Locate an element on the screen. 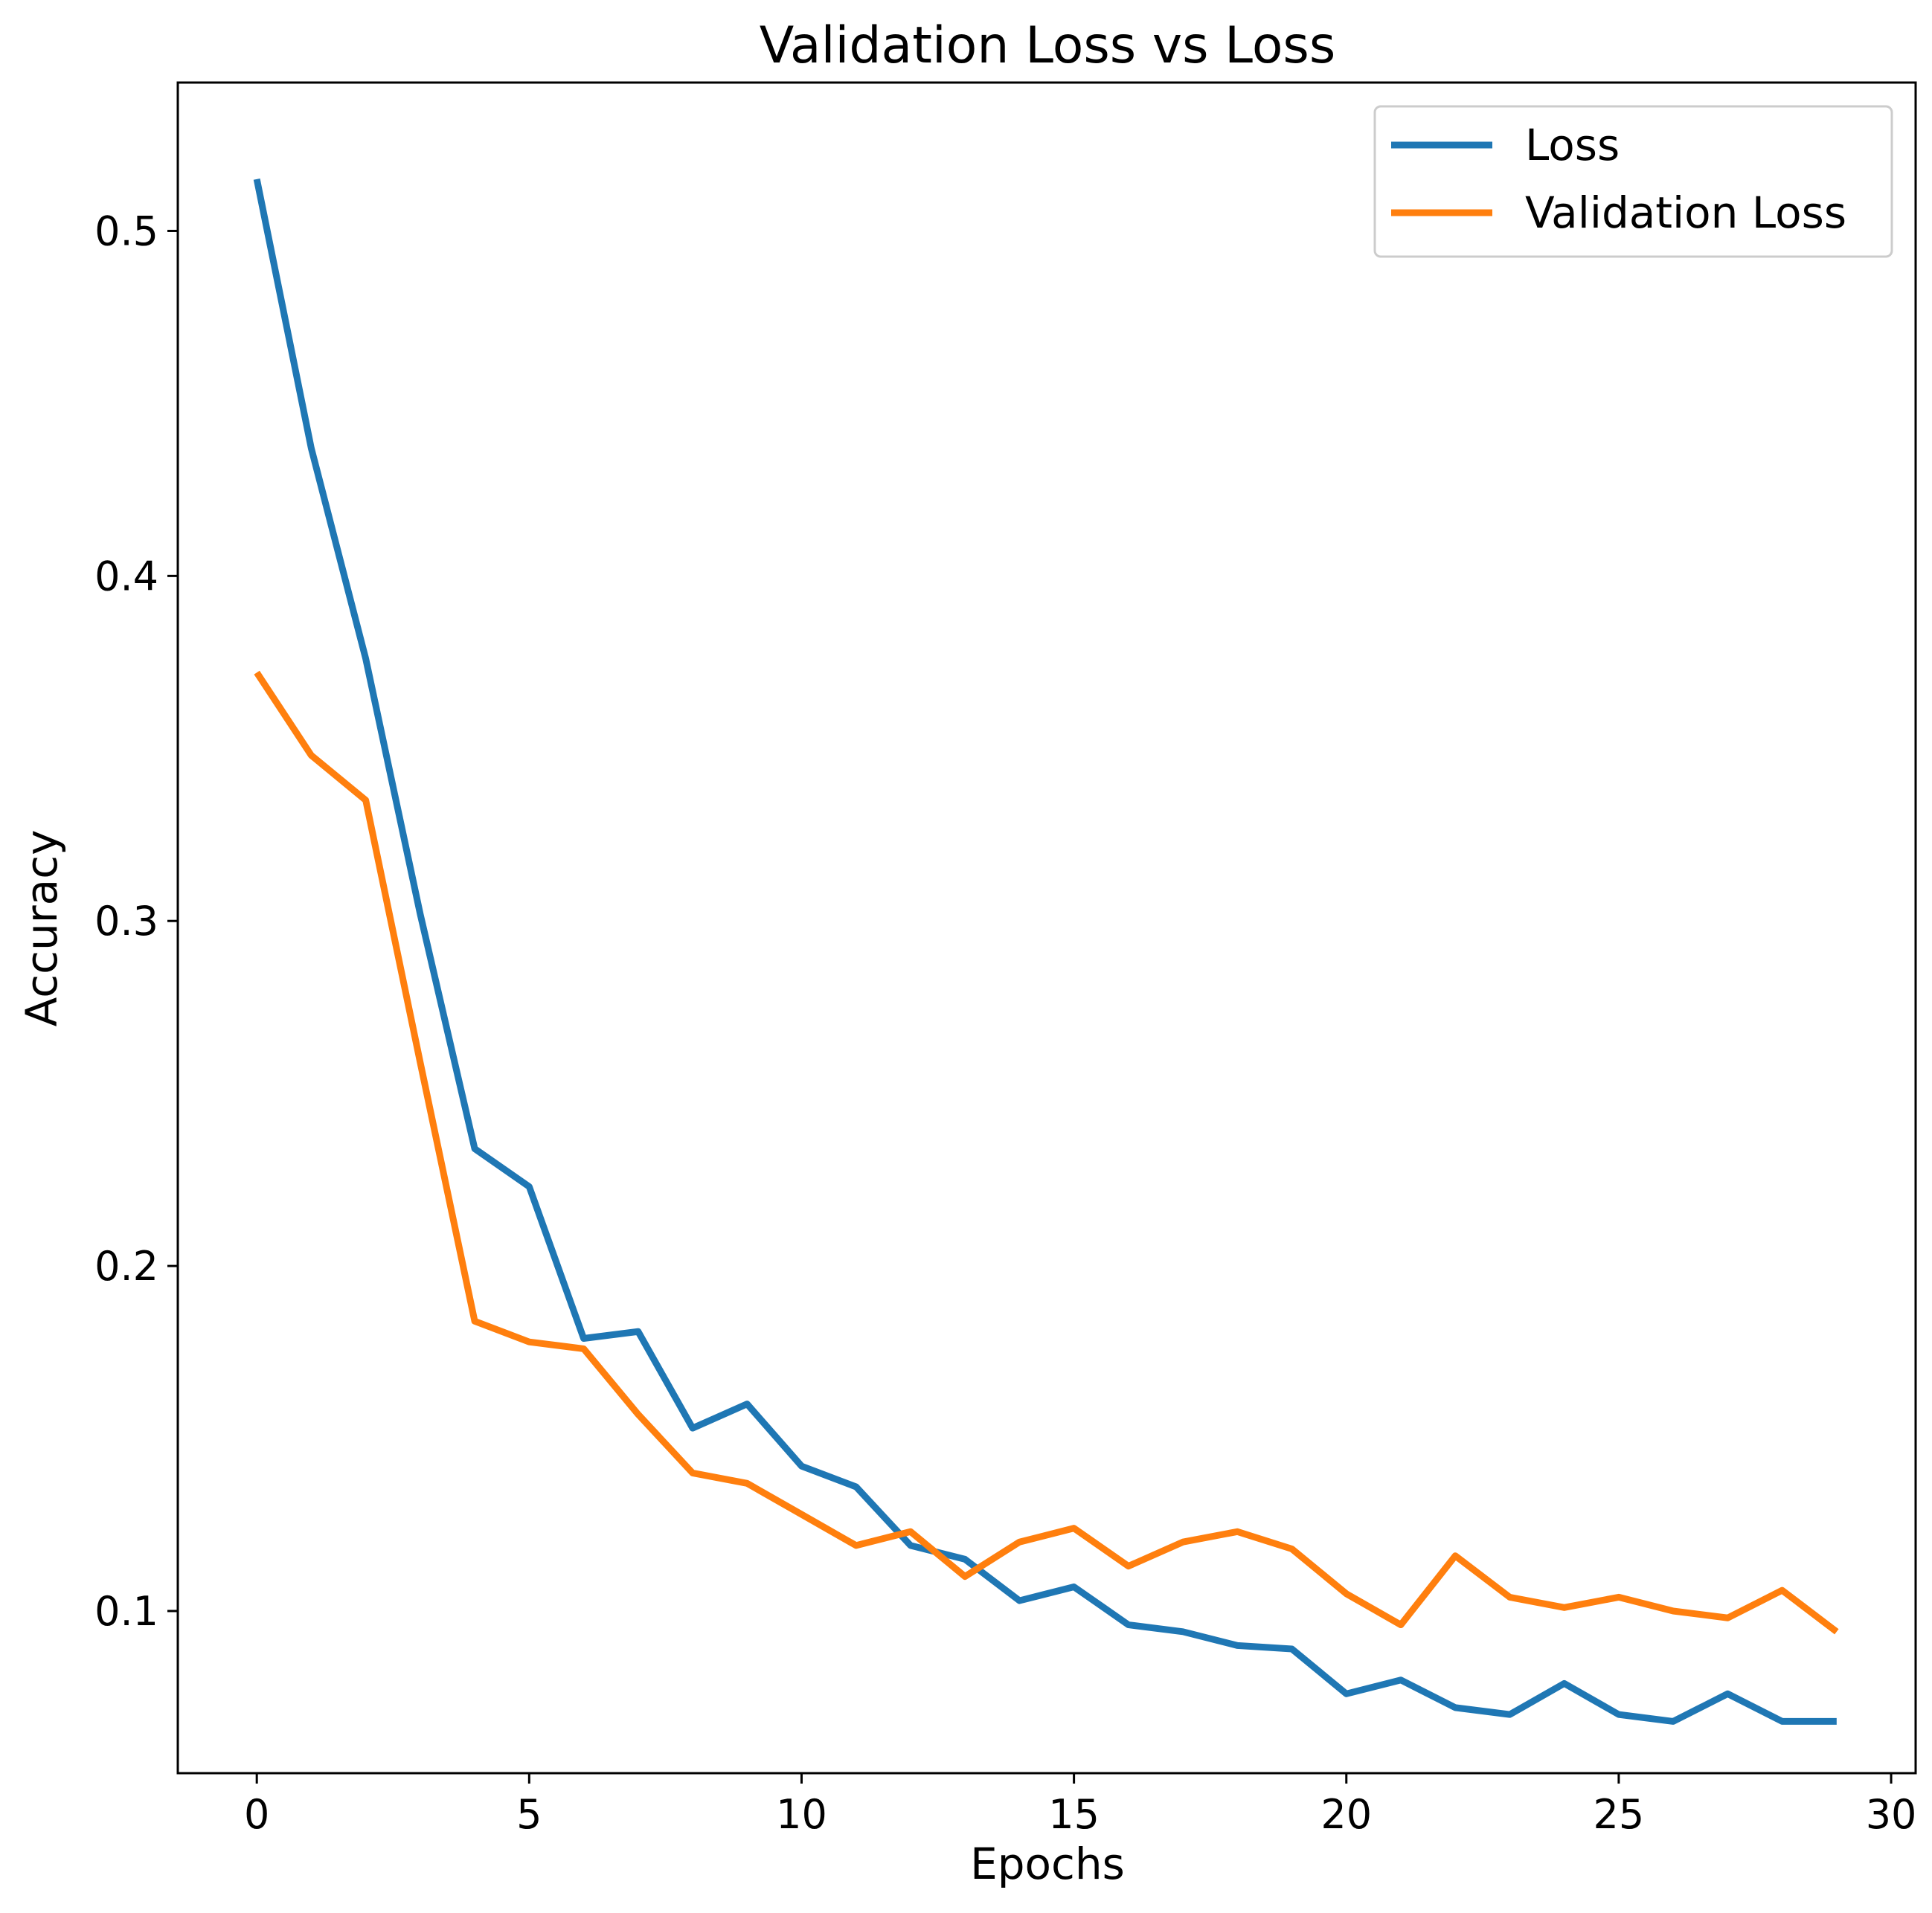 This screenshot has height=1913, width=1932. y-tick-label: 0.1 is located at coordinates (126, 1611).